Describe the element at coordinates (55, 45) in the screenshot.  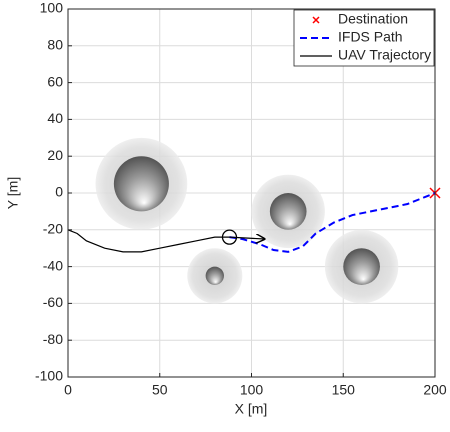
I see `y-tick-label: 80` at that location.